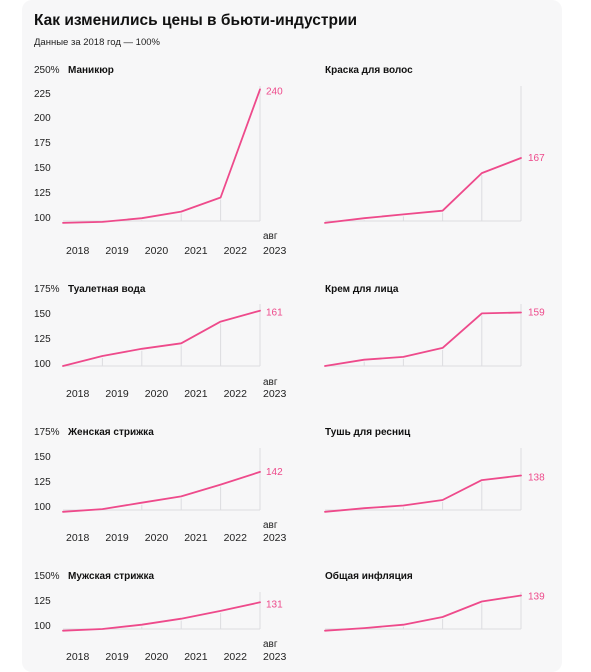  Describe the element at coordinates (97, 42) in the screenshot. I see `page-subtitle: Данные за 2018 год — 100%` at that location.